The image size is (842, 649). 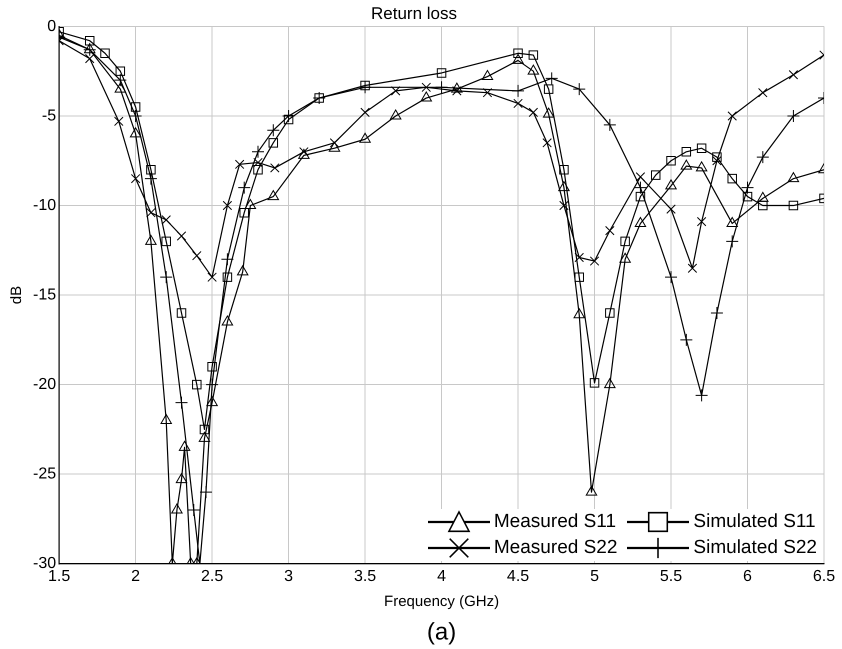 What do you see at coordinates (44, 205) in the screenshot?
I see `y-tick-label: -10` at bounding box center [44, 205].